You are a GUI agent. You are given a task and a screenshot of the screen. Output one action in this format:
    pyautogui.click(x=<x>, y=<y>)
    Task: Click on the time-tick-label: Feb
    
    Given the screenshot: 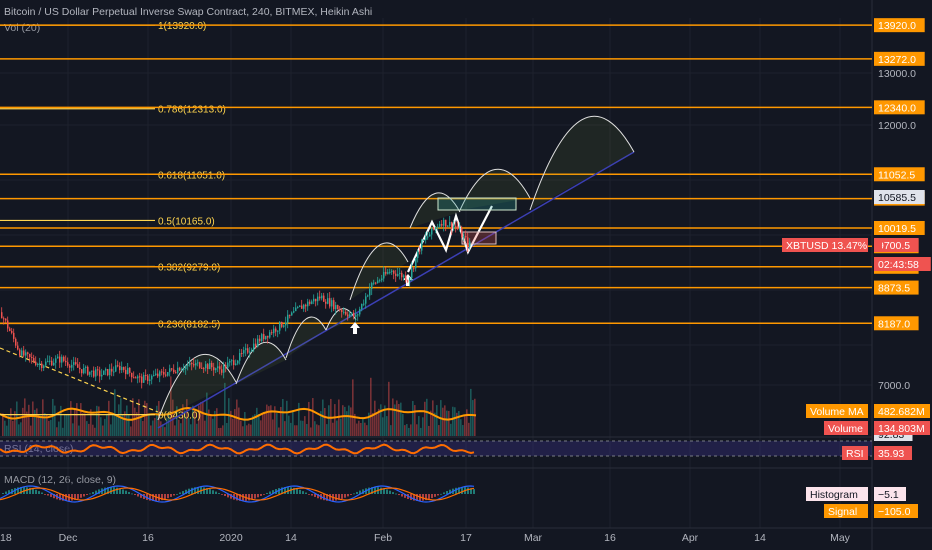 What is the action you would take?
    pyautogui.click(x=383, y=538)
    